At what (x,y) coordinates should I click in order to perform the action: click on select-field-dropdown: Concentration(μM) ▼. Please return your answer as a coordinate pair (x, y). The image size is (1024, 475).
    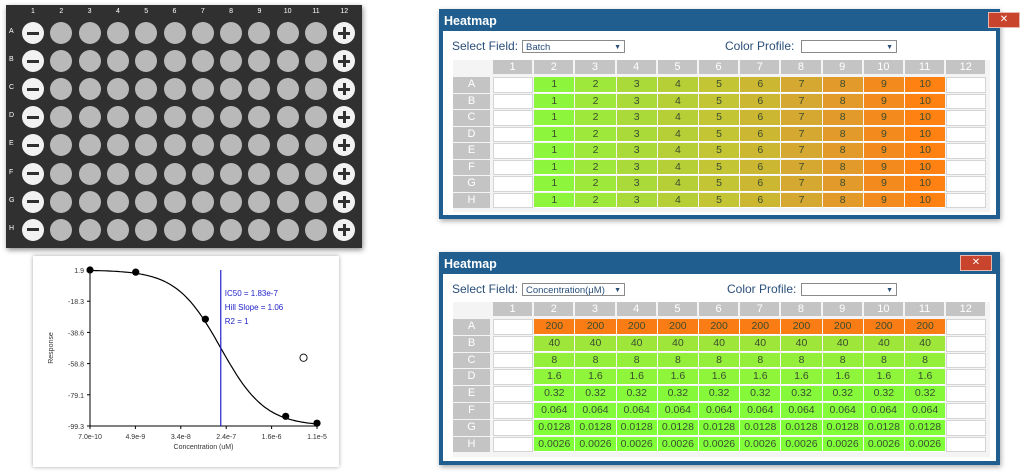
    Looking at the image, I should click on (573, 289).